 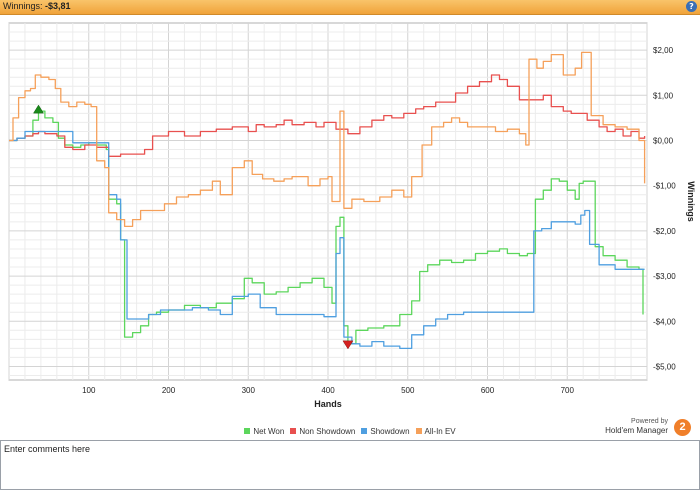 What do you see at coordinates (664, 186) in the screenshot?
I see `y-tick-label: -$1,00` at bounding box center [664, 186].